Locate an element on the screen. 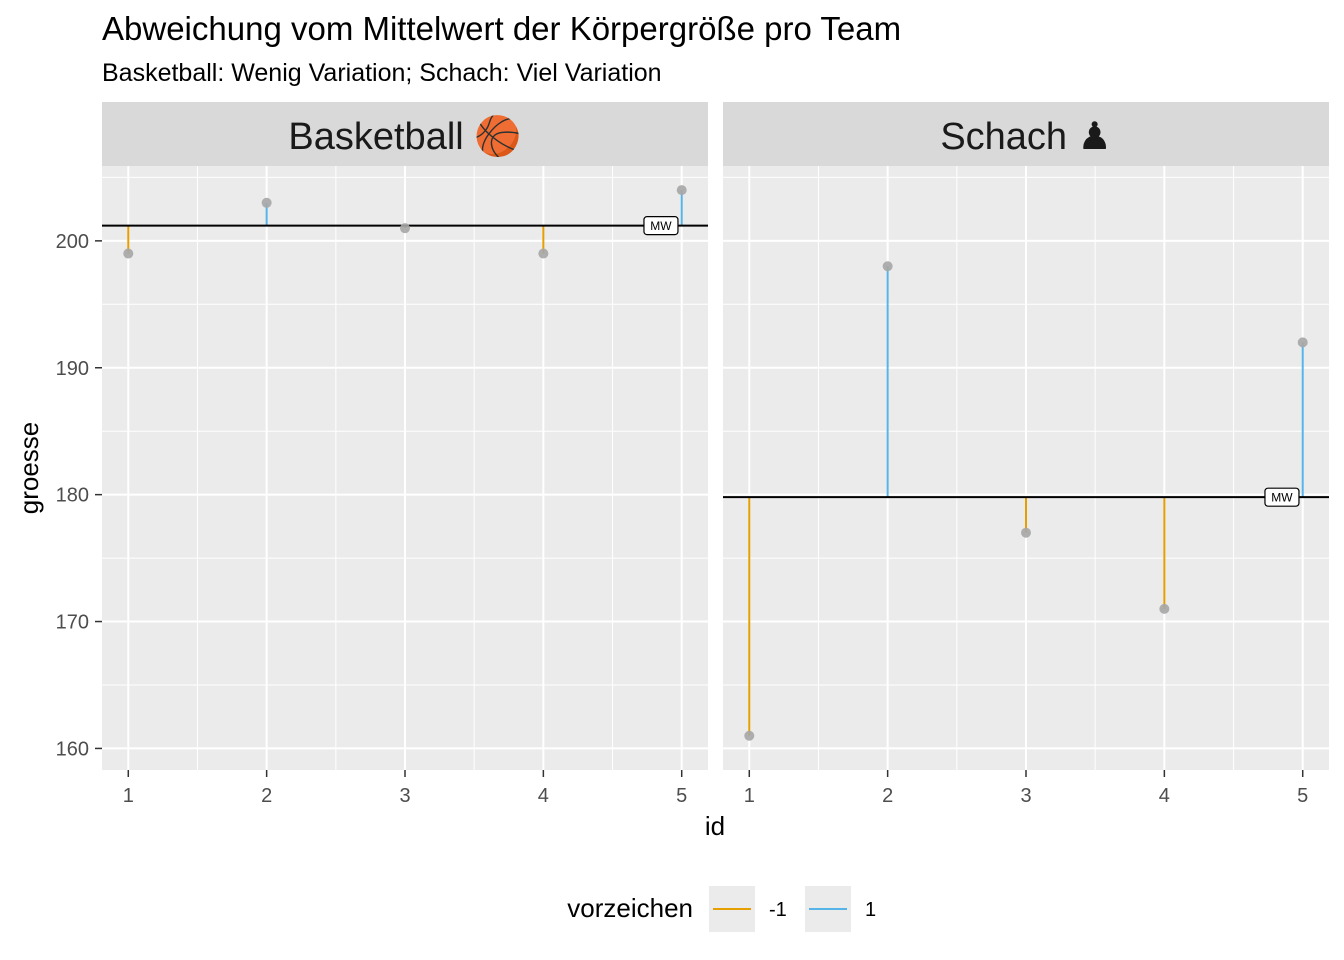  facet-strip-label: Schach ♟ is located at coordinates (1025, 137).